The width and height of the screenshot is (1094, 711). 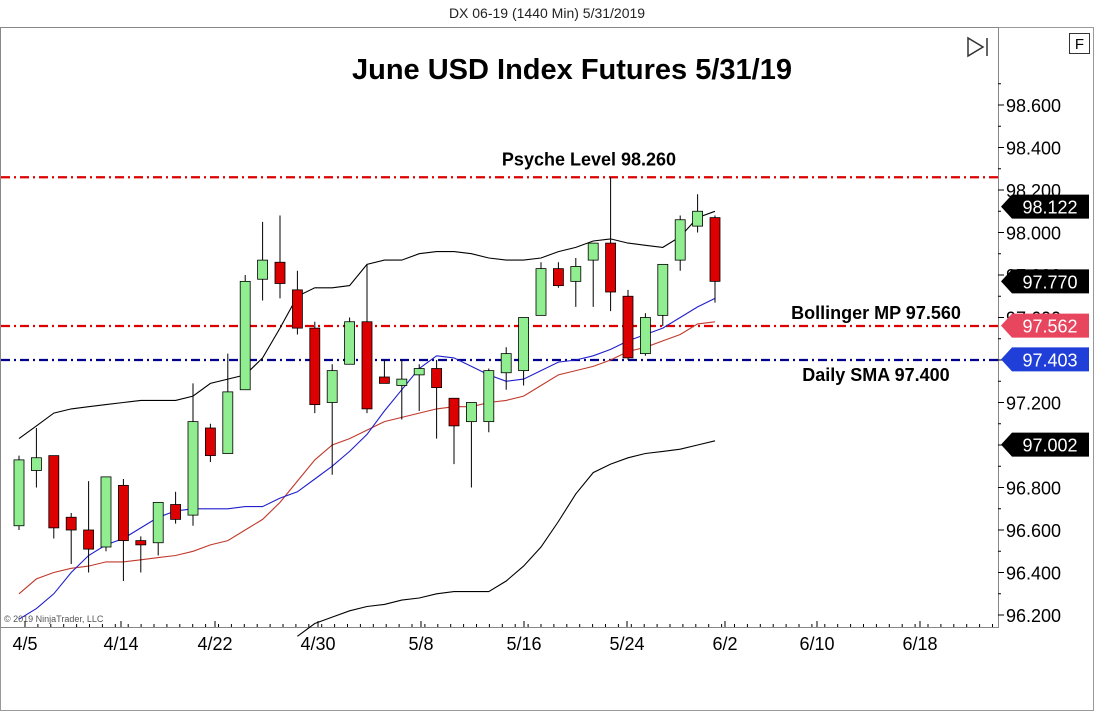 I want to click on x-tick-label: 5/16, so click(x=523, y=644).